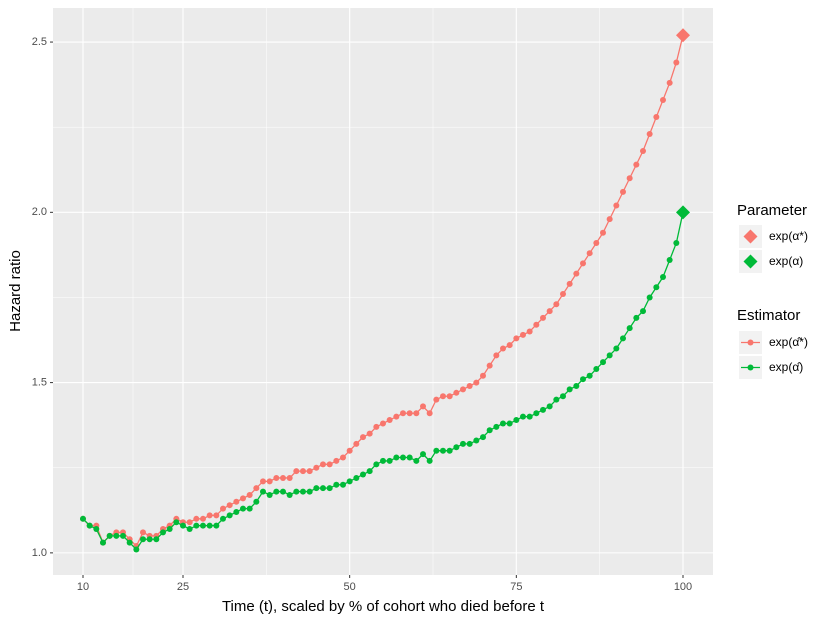 This screenshot has width=830, height=623. I want to click on legend-symbol, so click(750, 342).